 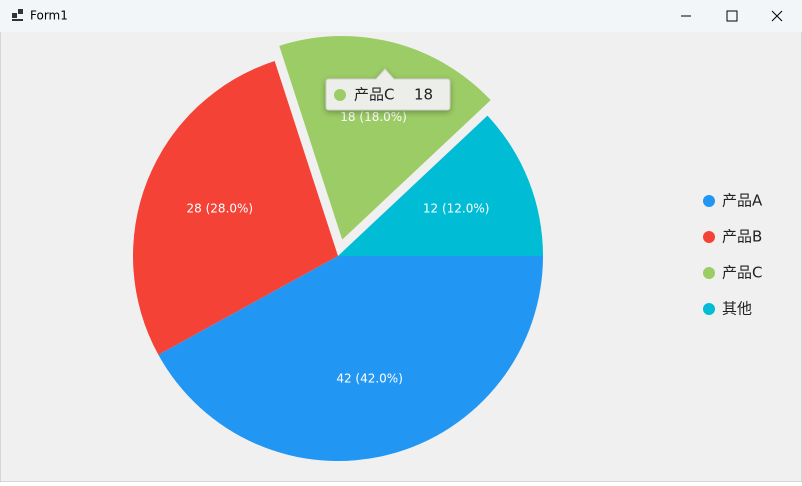 I want to click on legend-label: 产品A, so click(x=742, y=201).